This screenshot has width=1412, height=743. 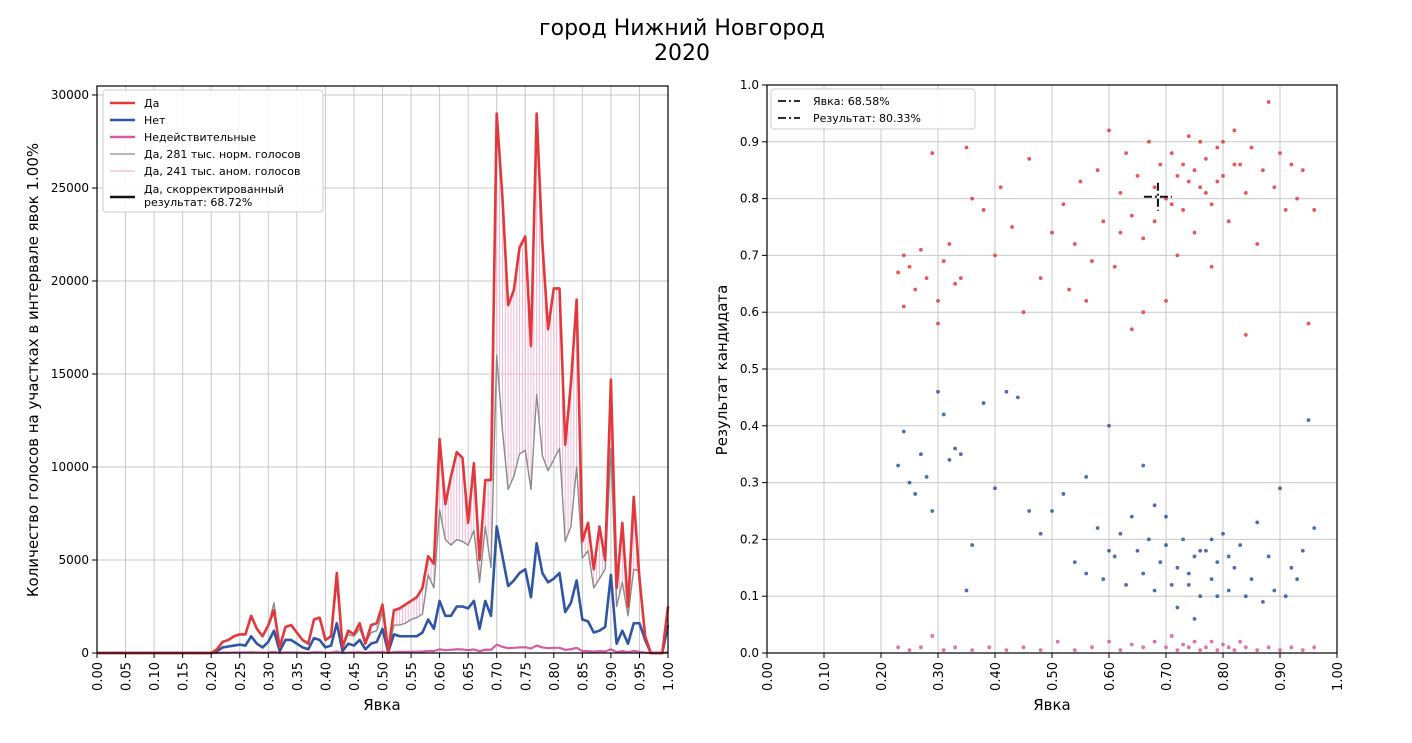 I want to click on x-tick-label: 0.20, so click(x=212, y=676).